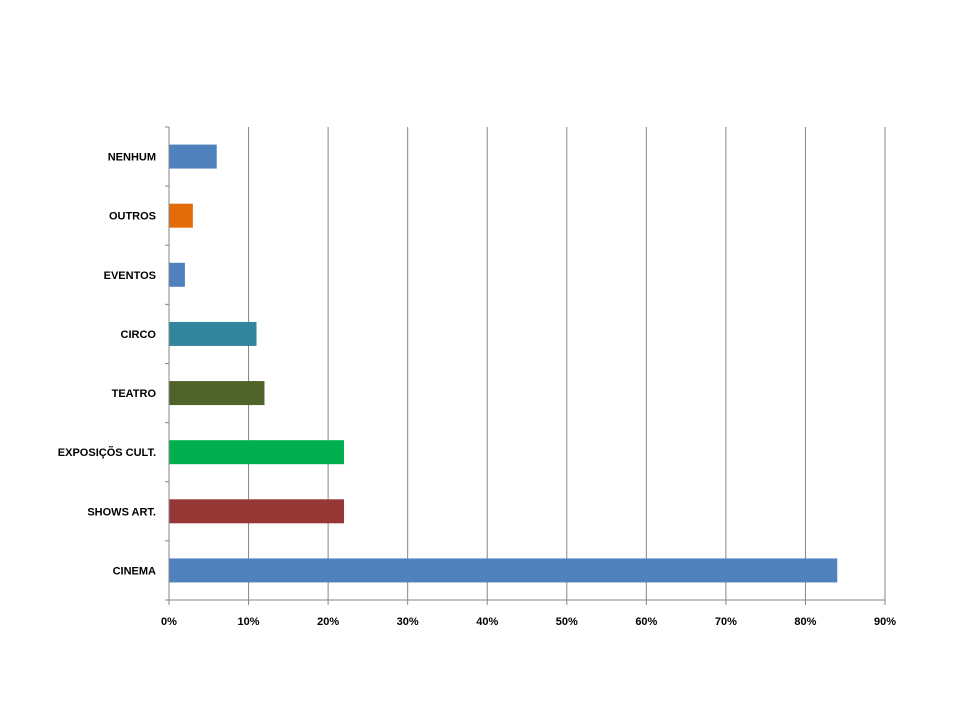 The width and height of the screenshot is (960, 720). I want to click on category-label: OUTROS, so click(132, 217).